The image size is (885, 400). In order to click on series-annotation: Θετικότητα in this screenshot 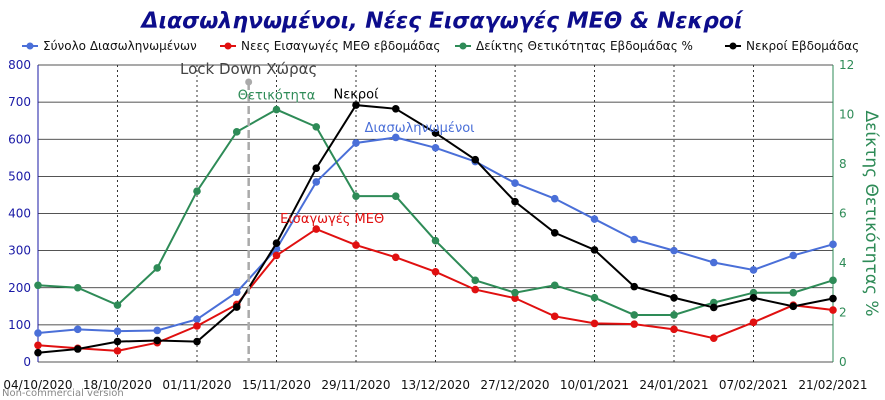, I will do `click(277, 96)`.